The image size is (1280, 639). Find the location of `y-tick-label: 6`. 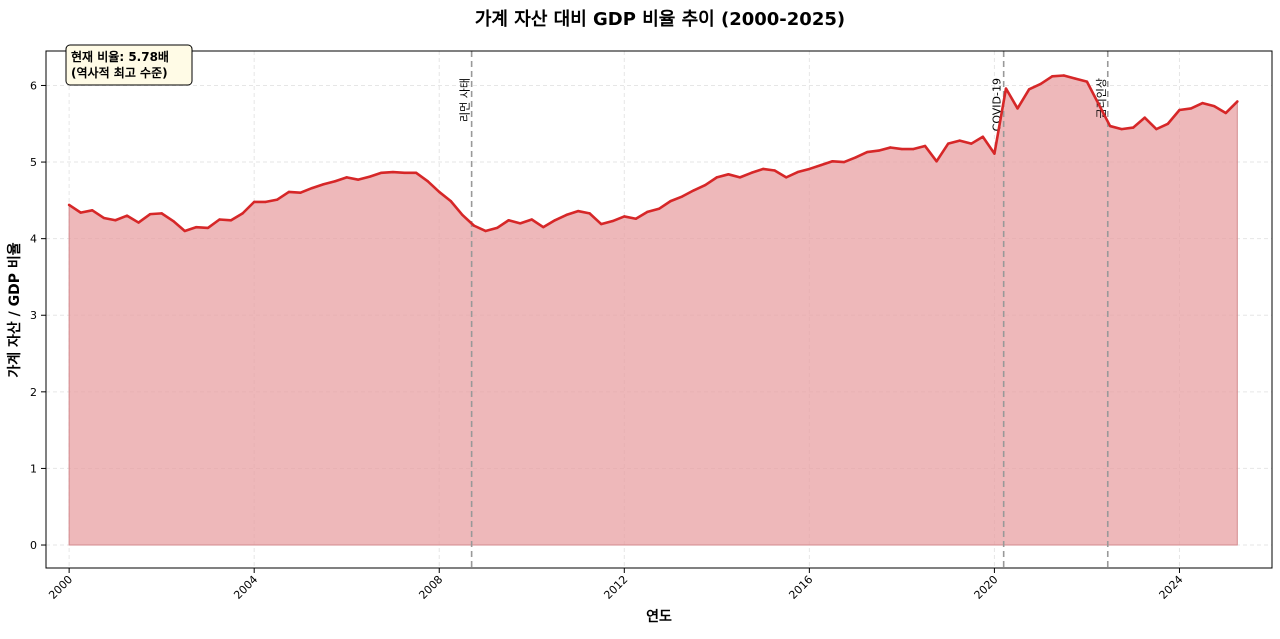

y-tick-label: 6 is located at coordinates (33, 85).